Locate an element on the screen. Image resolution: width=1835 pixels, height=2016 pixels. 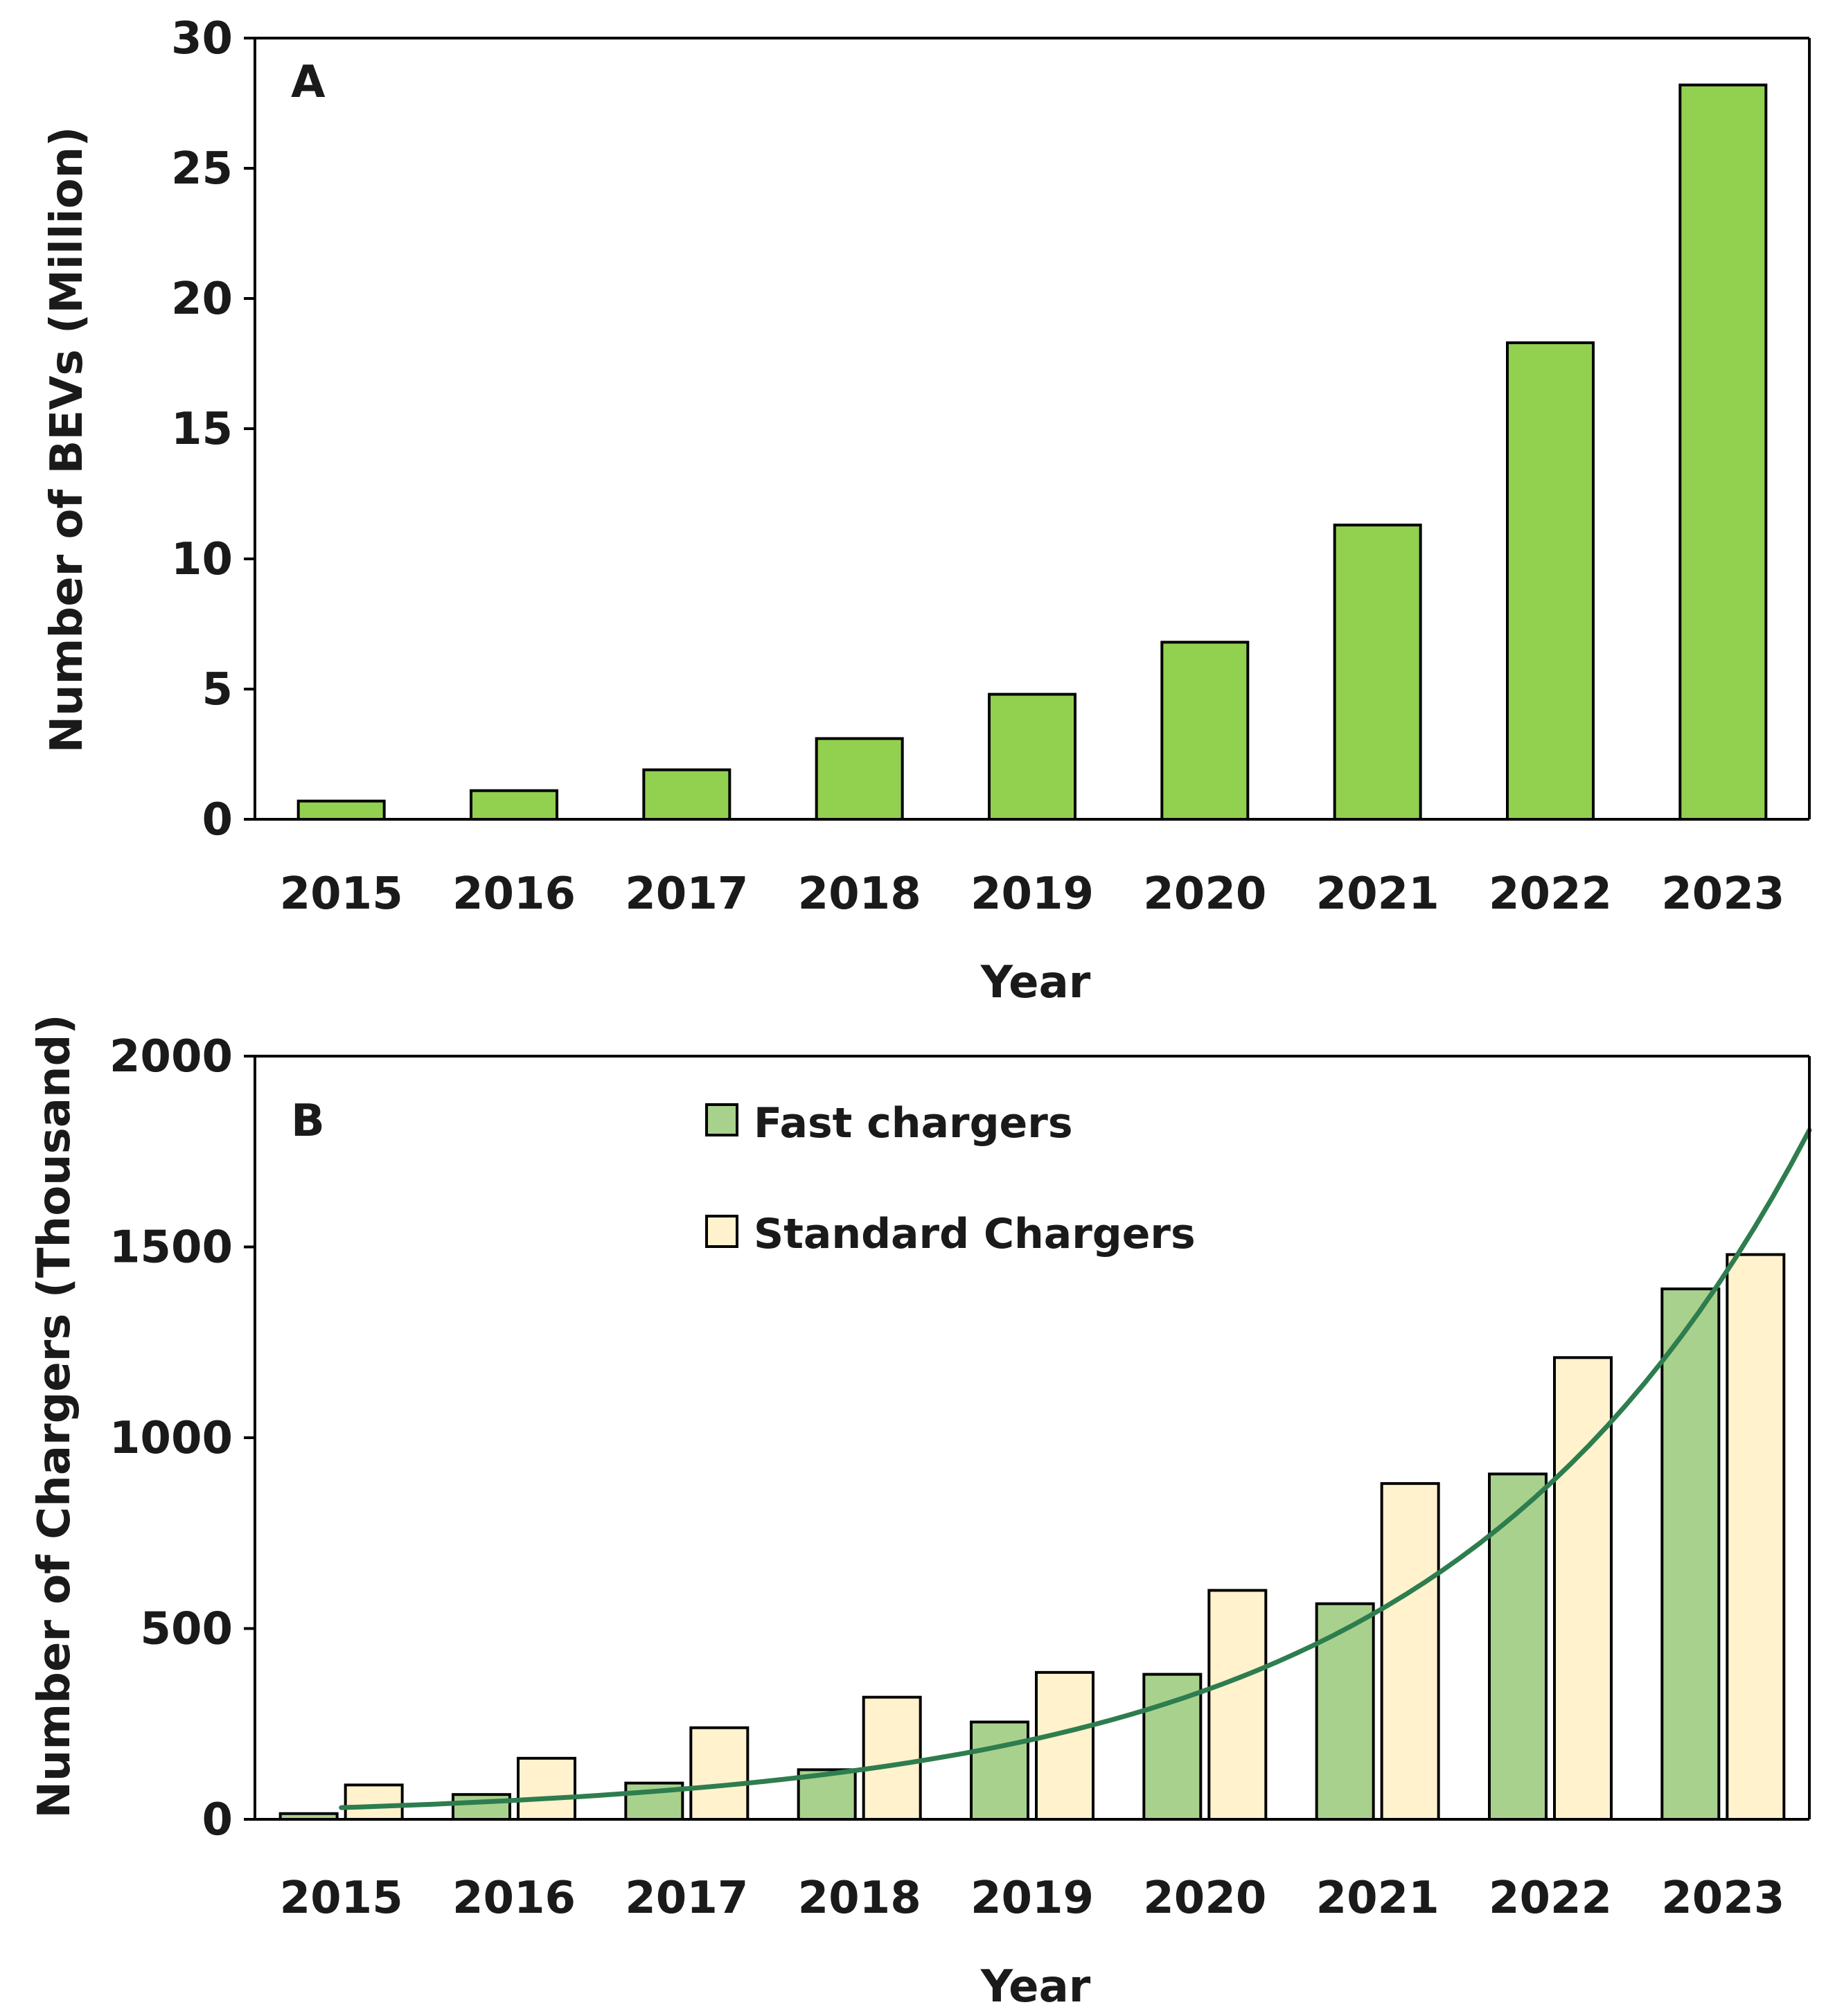
panel-label-a: A is located at coordinates (309, 83).